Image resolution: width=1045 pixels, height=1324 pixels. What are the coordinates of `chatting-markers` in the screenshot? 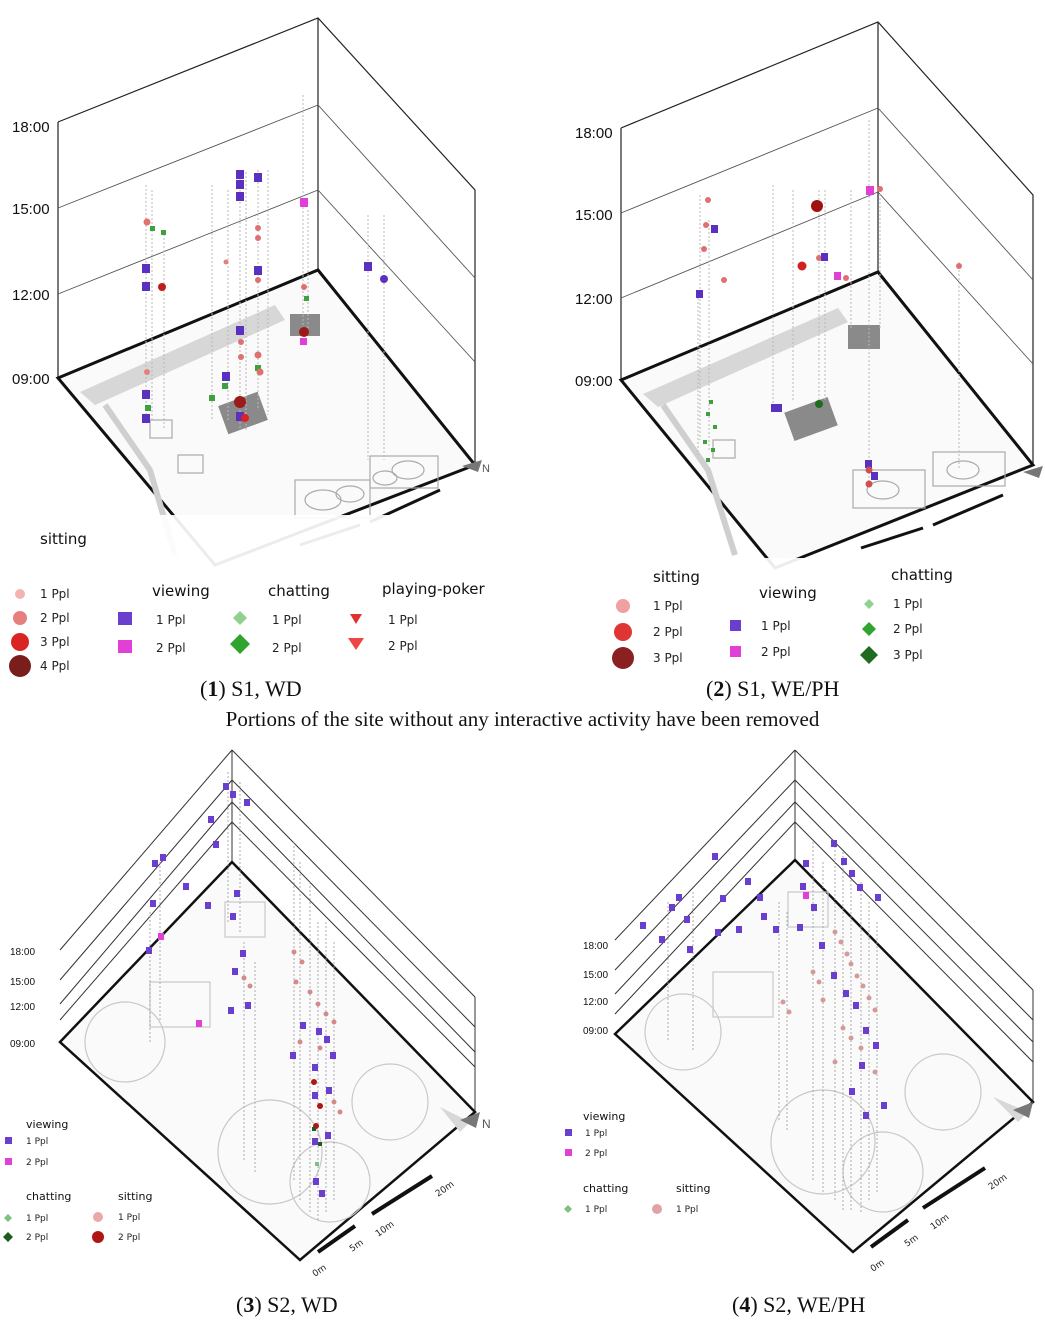 It's located at (317, 1146).